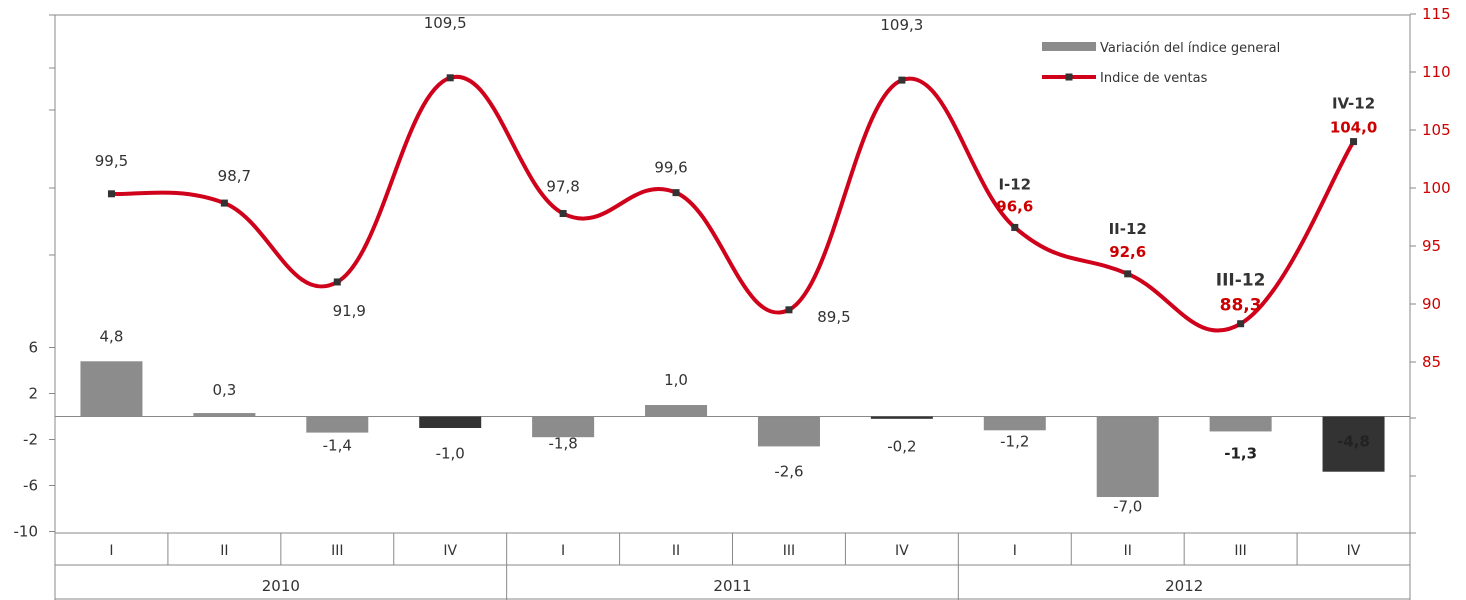 This screenshot has height=600, width=1466. I want to click on legend-line-label: Indice de ventas, so click(1154, 78).